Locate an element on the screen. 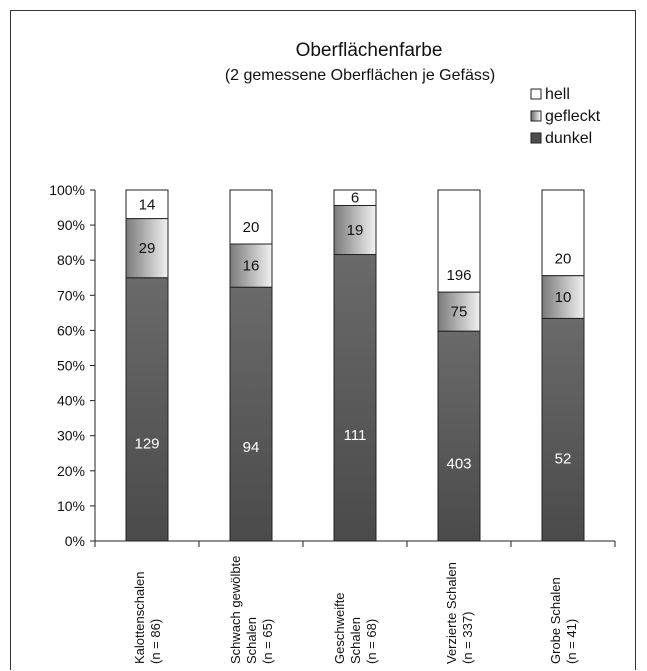 The image size is (647, 671). y-tick-label: 10% is located at coordinates (71, 506).